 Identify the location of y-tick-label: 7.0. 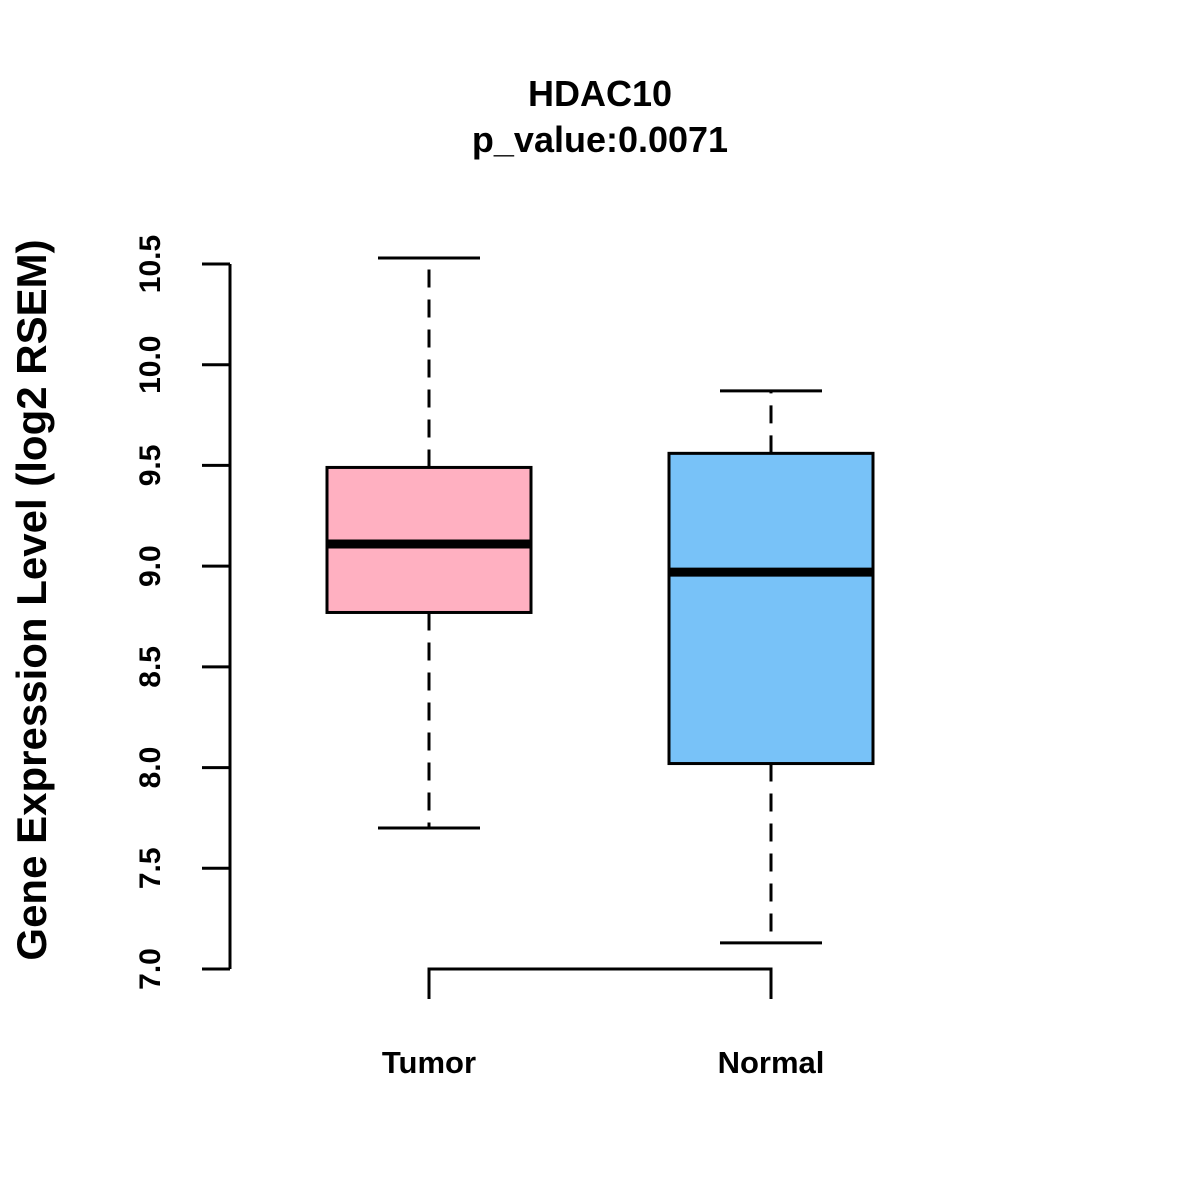
(150, 969).